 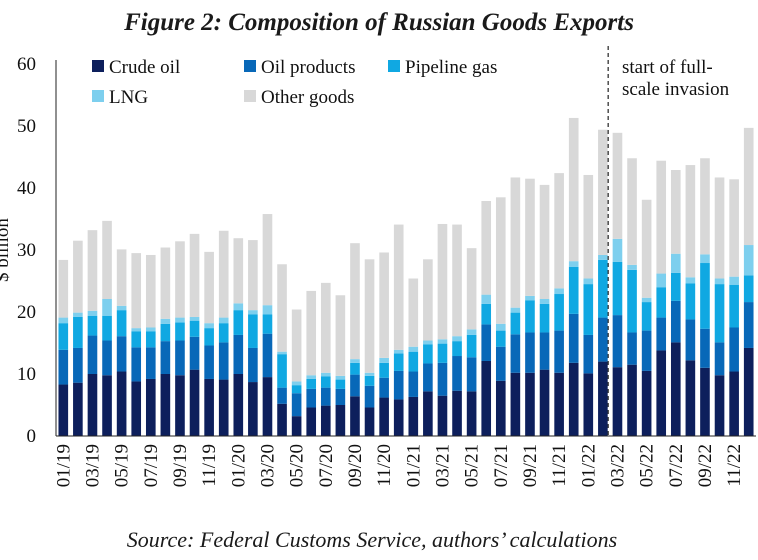 What do you see at coordinates (413, 465) in the screenshot?
I see `x-tick-label: 01/21` at bounding box center [413, 465].